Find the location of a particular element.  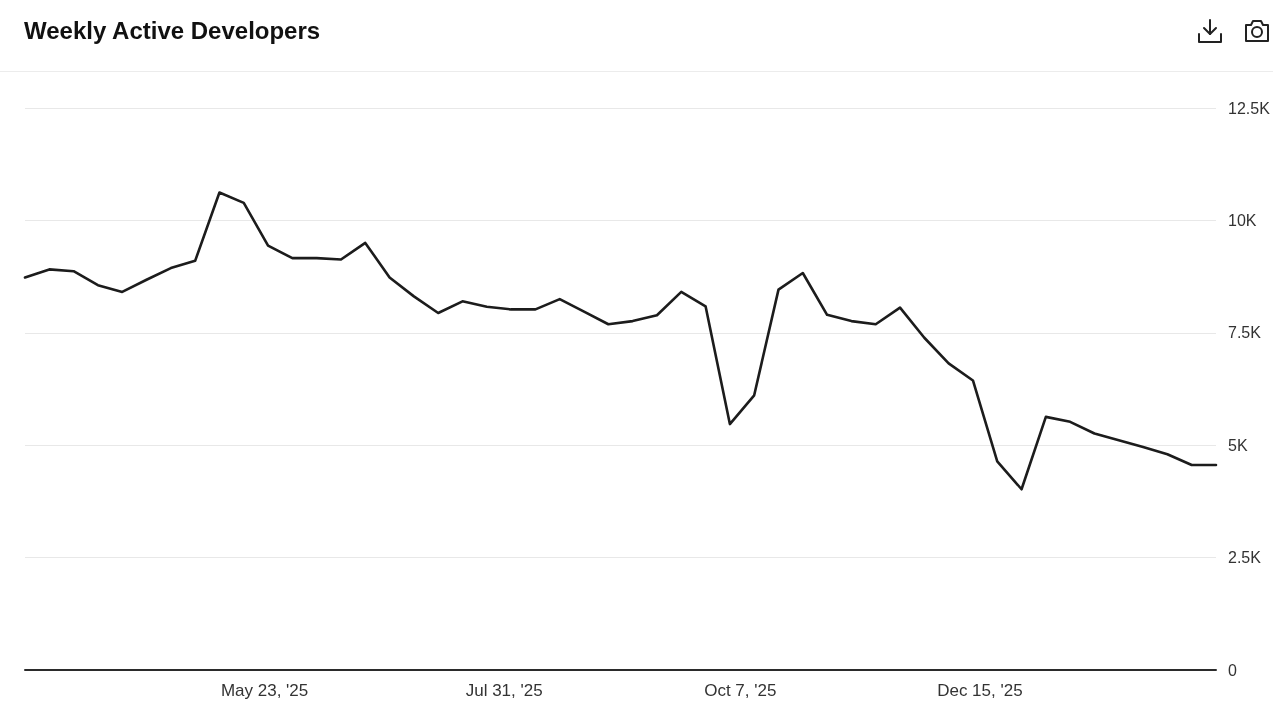

y-tick-label: 0 is located at coordinates (1232, 670).